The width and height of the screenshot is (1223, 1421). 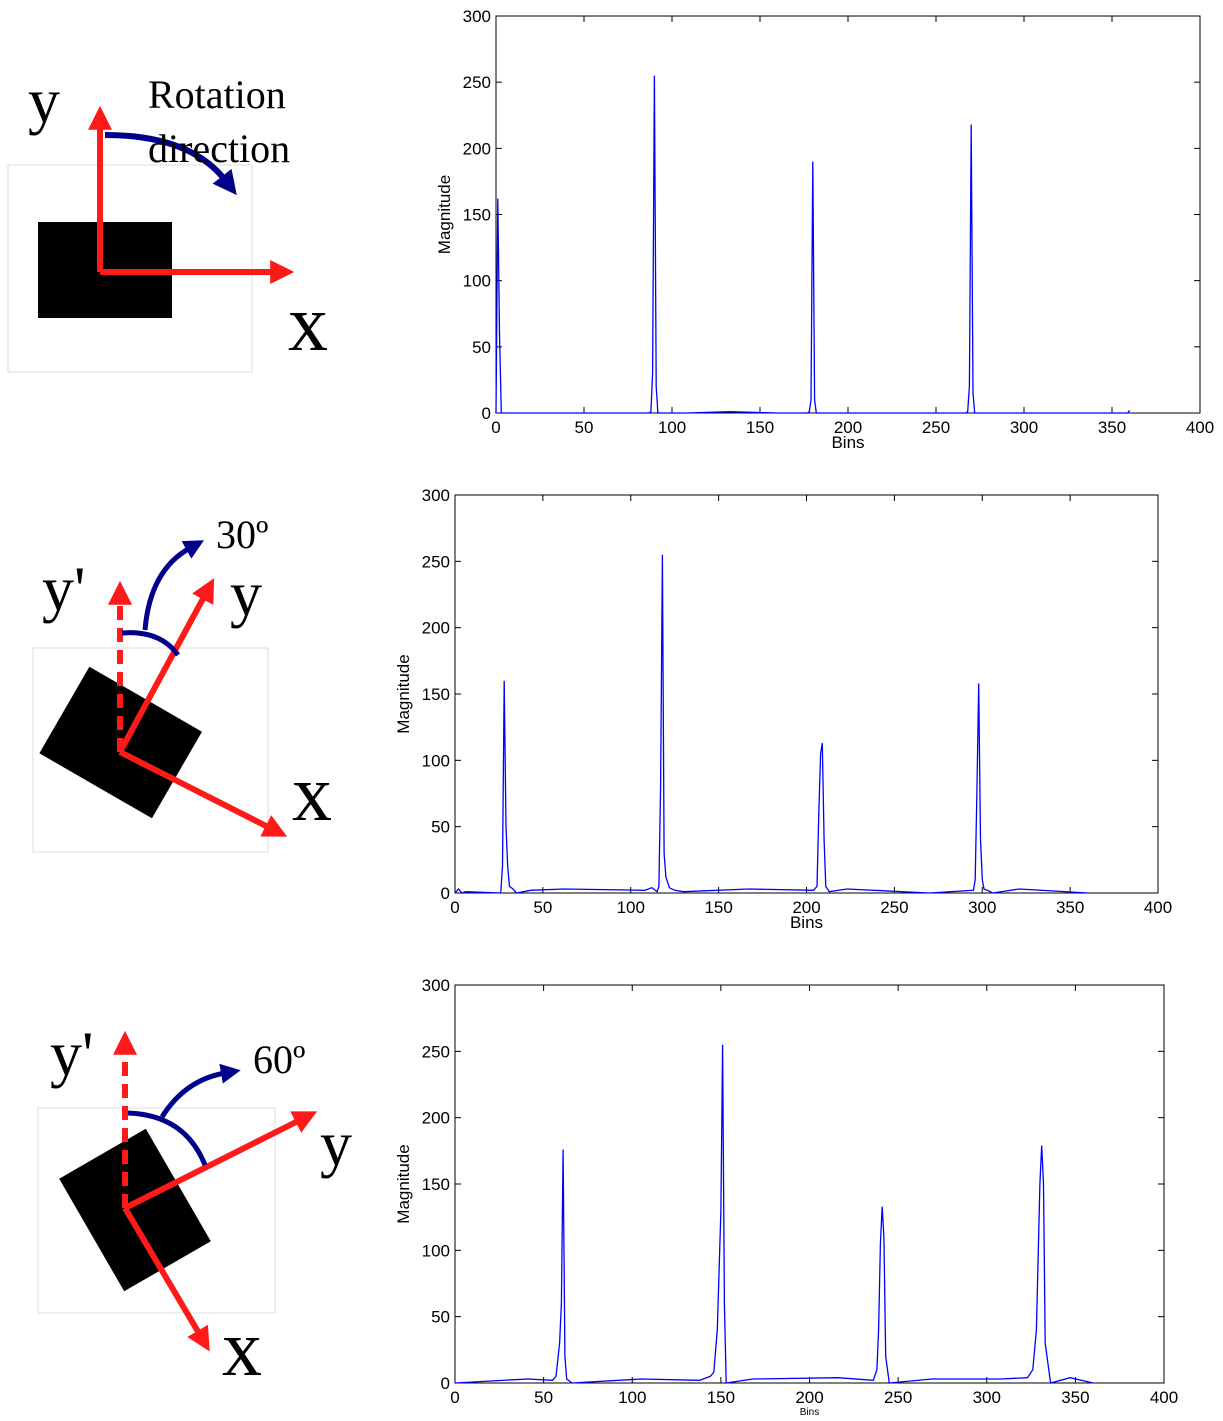 What do you see at coordinates (217, 94) in the screenshot?
I see `label: Rotation` at bounding box center [217, 94].